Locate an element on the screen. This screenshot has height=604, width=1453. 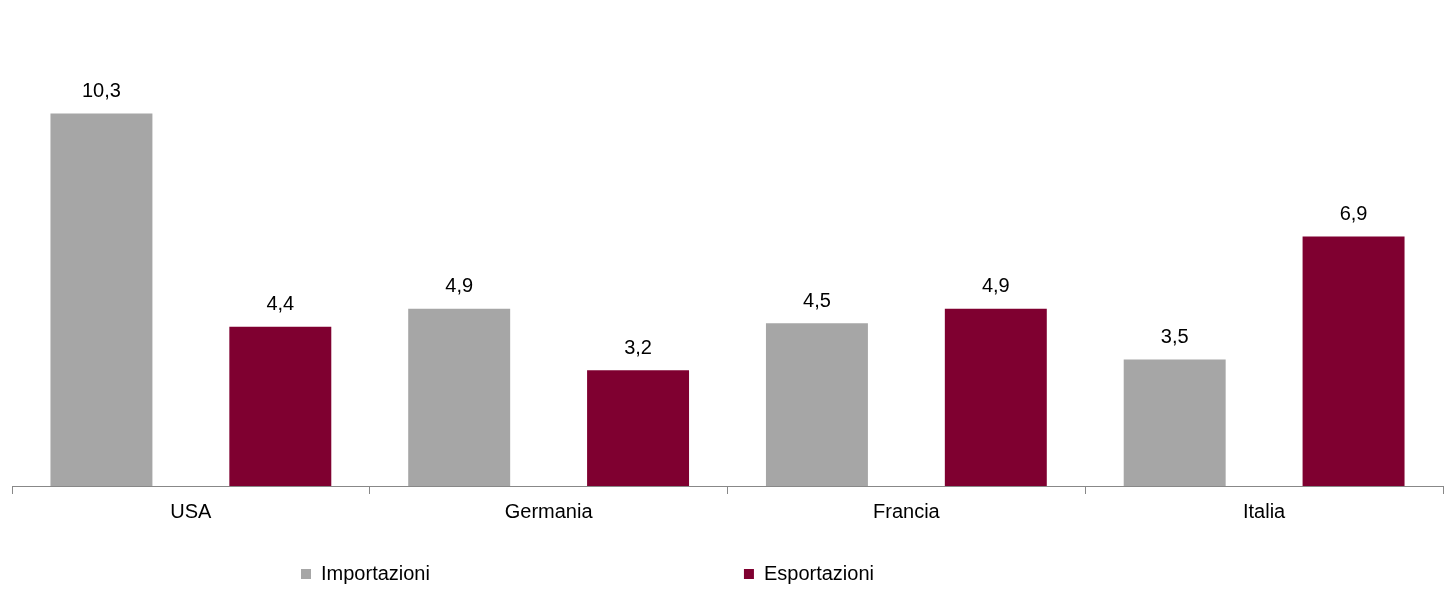
data-label: 4,5 is located at coordinates (817, 299).